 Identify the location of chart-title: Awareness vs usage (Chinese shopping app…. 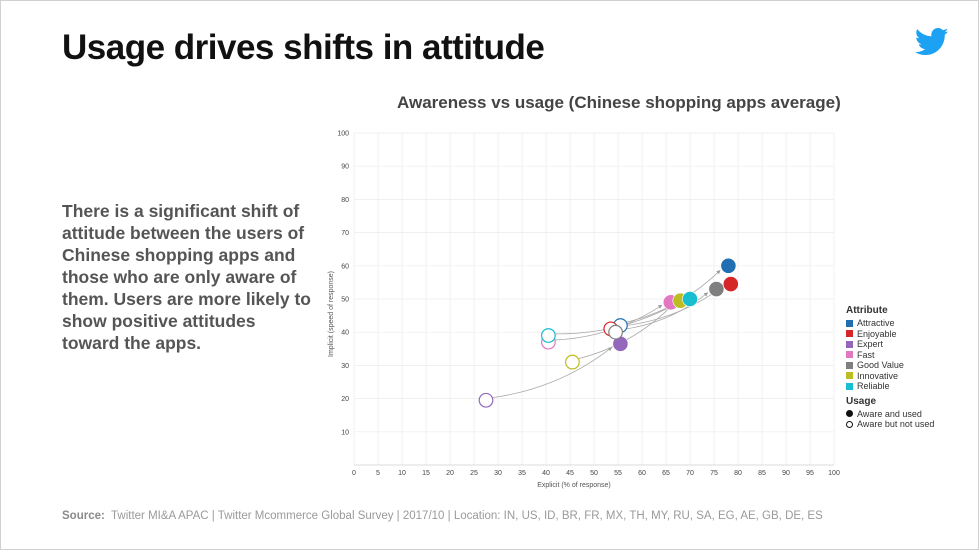
(619, 102).